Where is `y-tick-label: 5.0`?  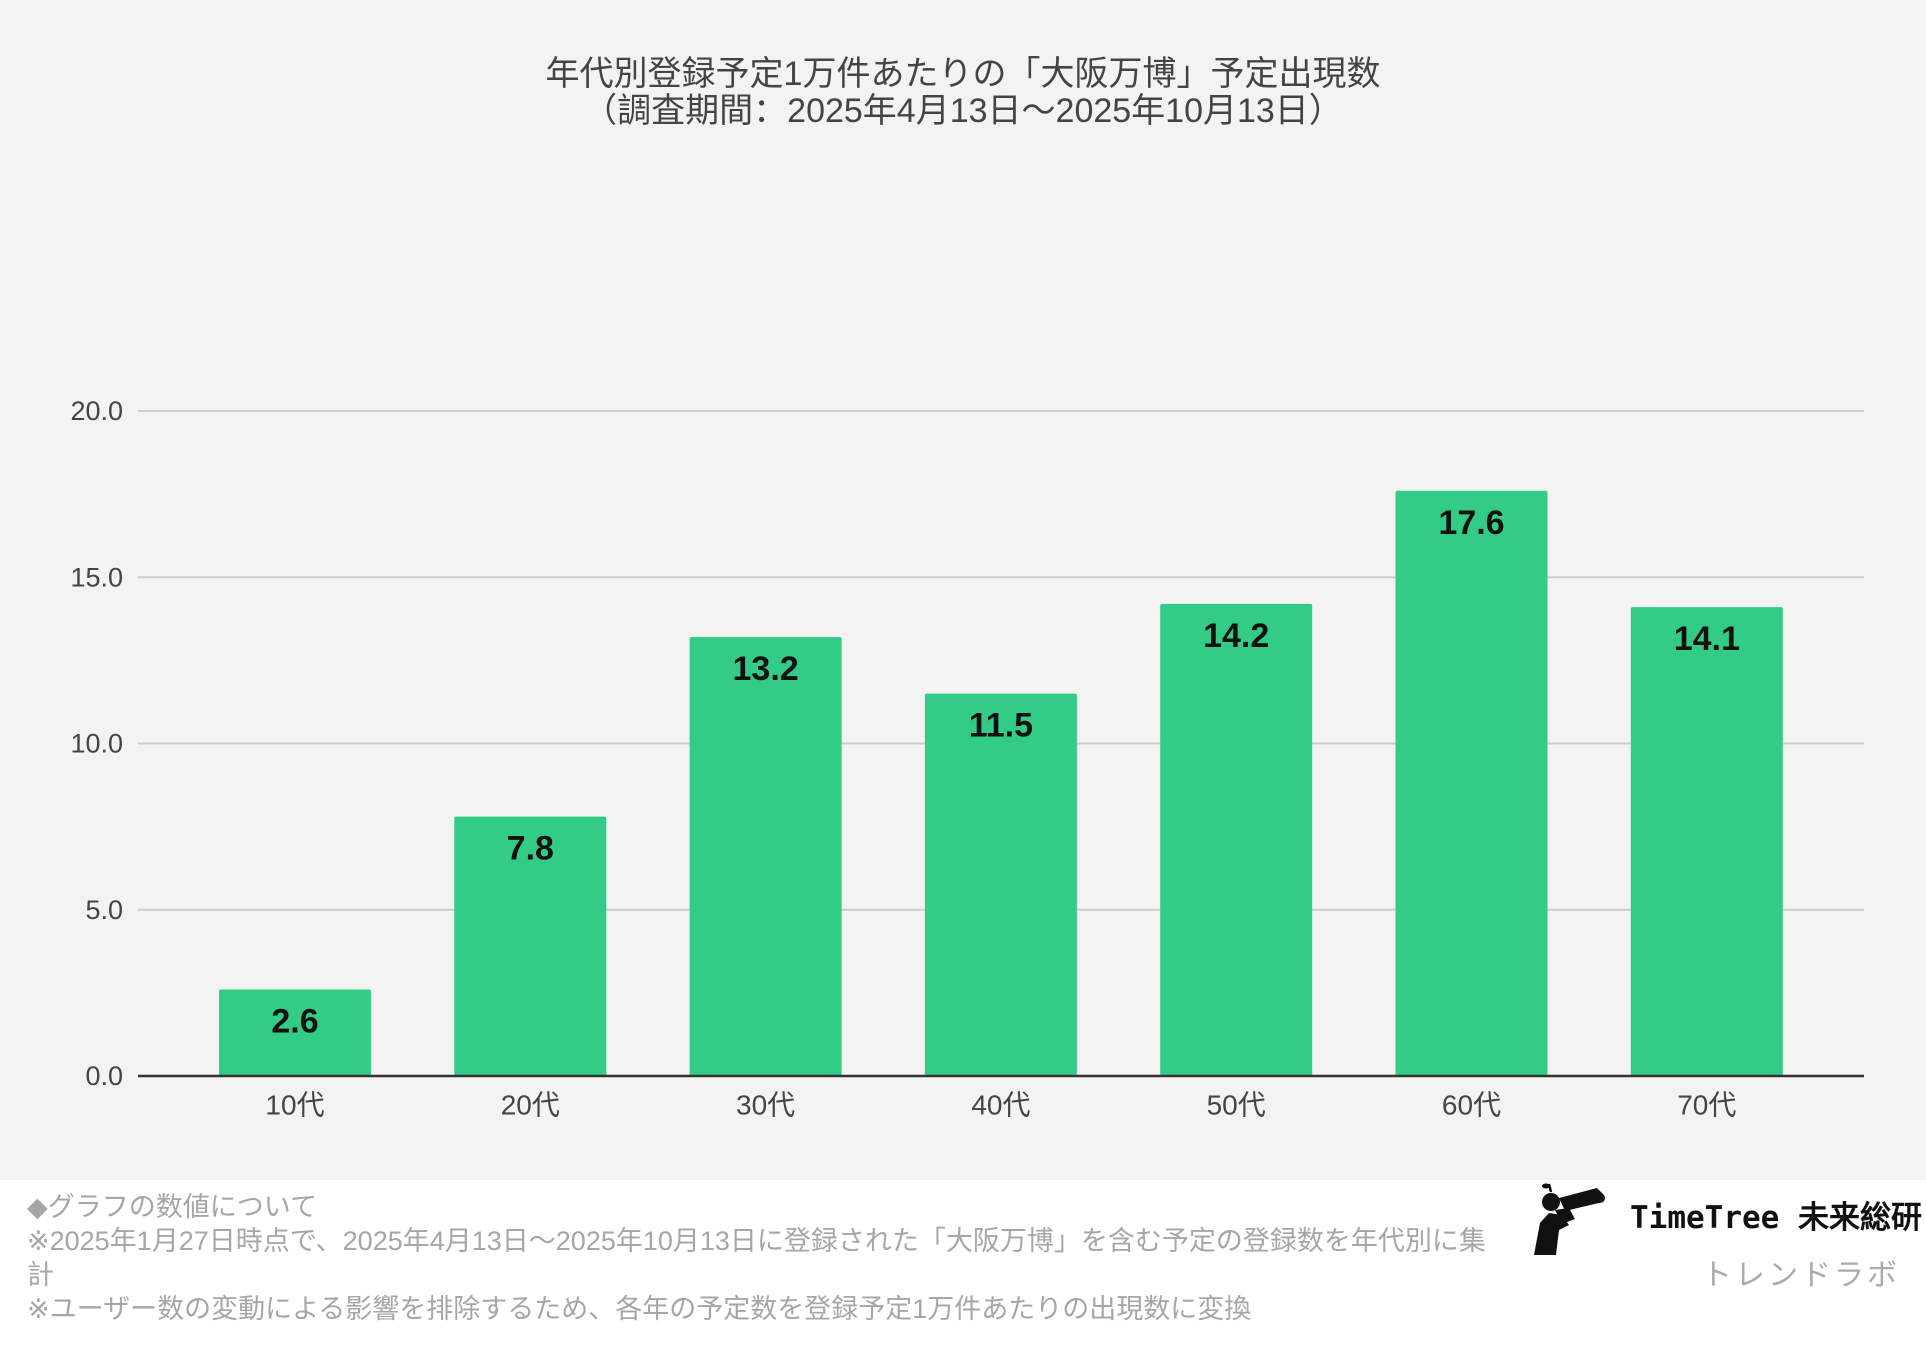
y-tick-label: 5.0 is located at coordinates (104, 910).